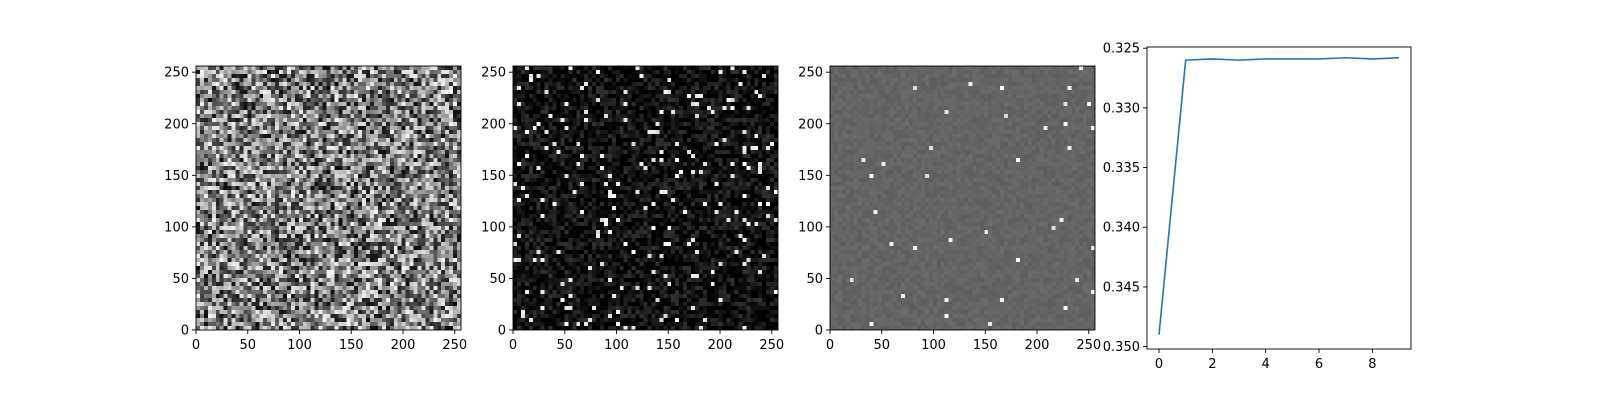 The width and height of the screenshot is (1600, 400). Describe the element at coordinates (1121, 108) in the screenshot. I see `y-tick-label: 0.330` at that location.